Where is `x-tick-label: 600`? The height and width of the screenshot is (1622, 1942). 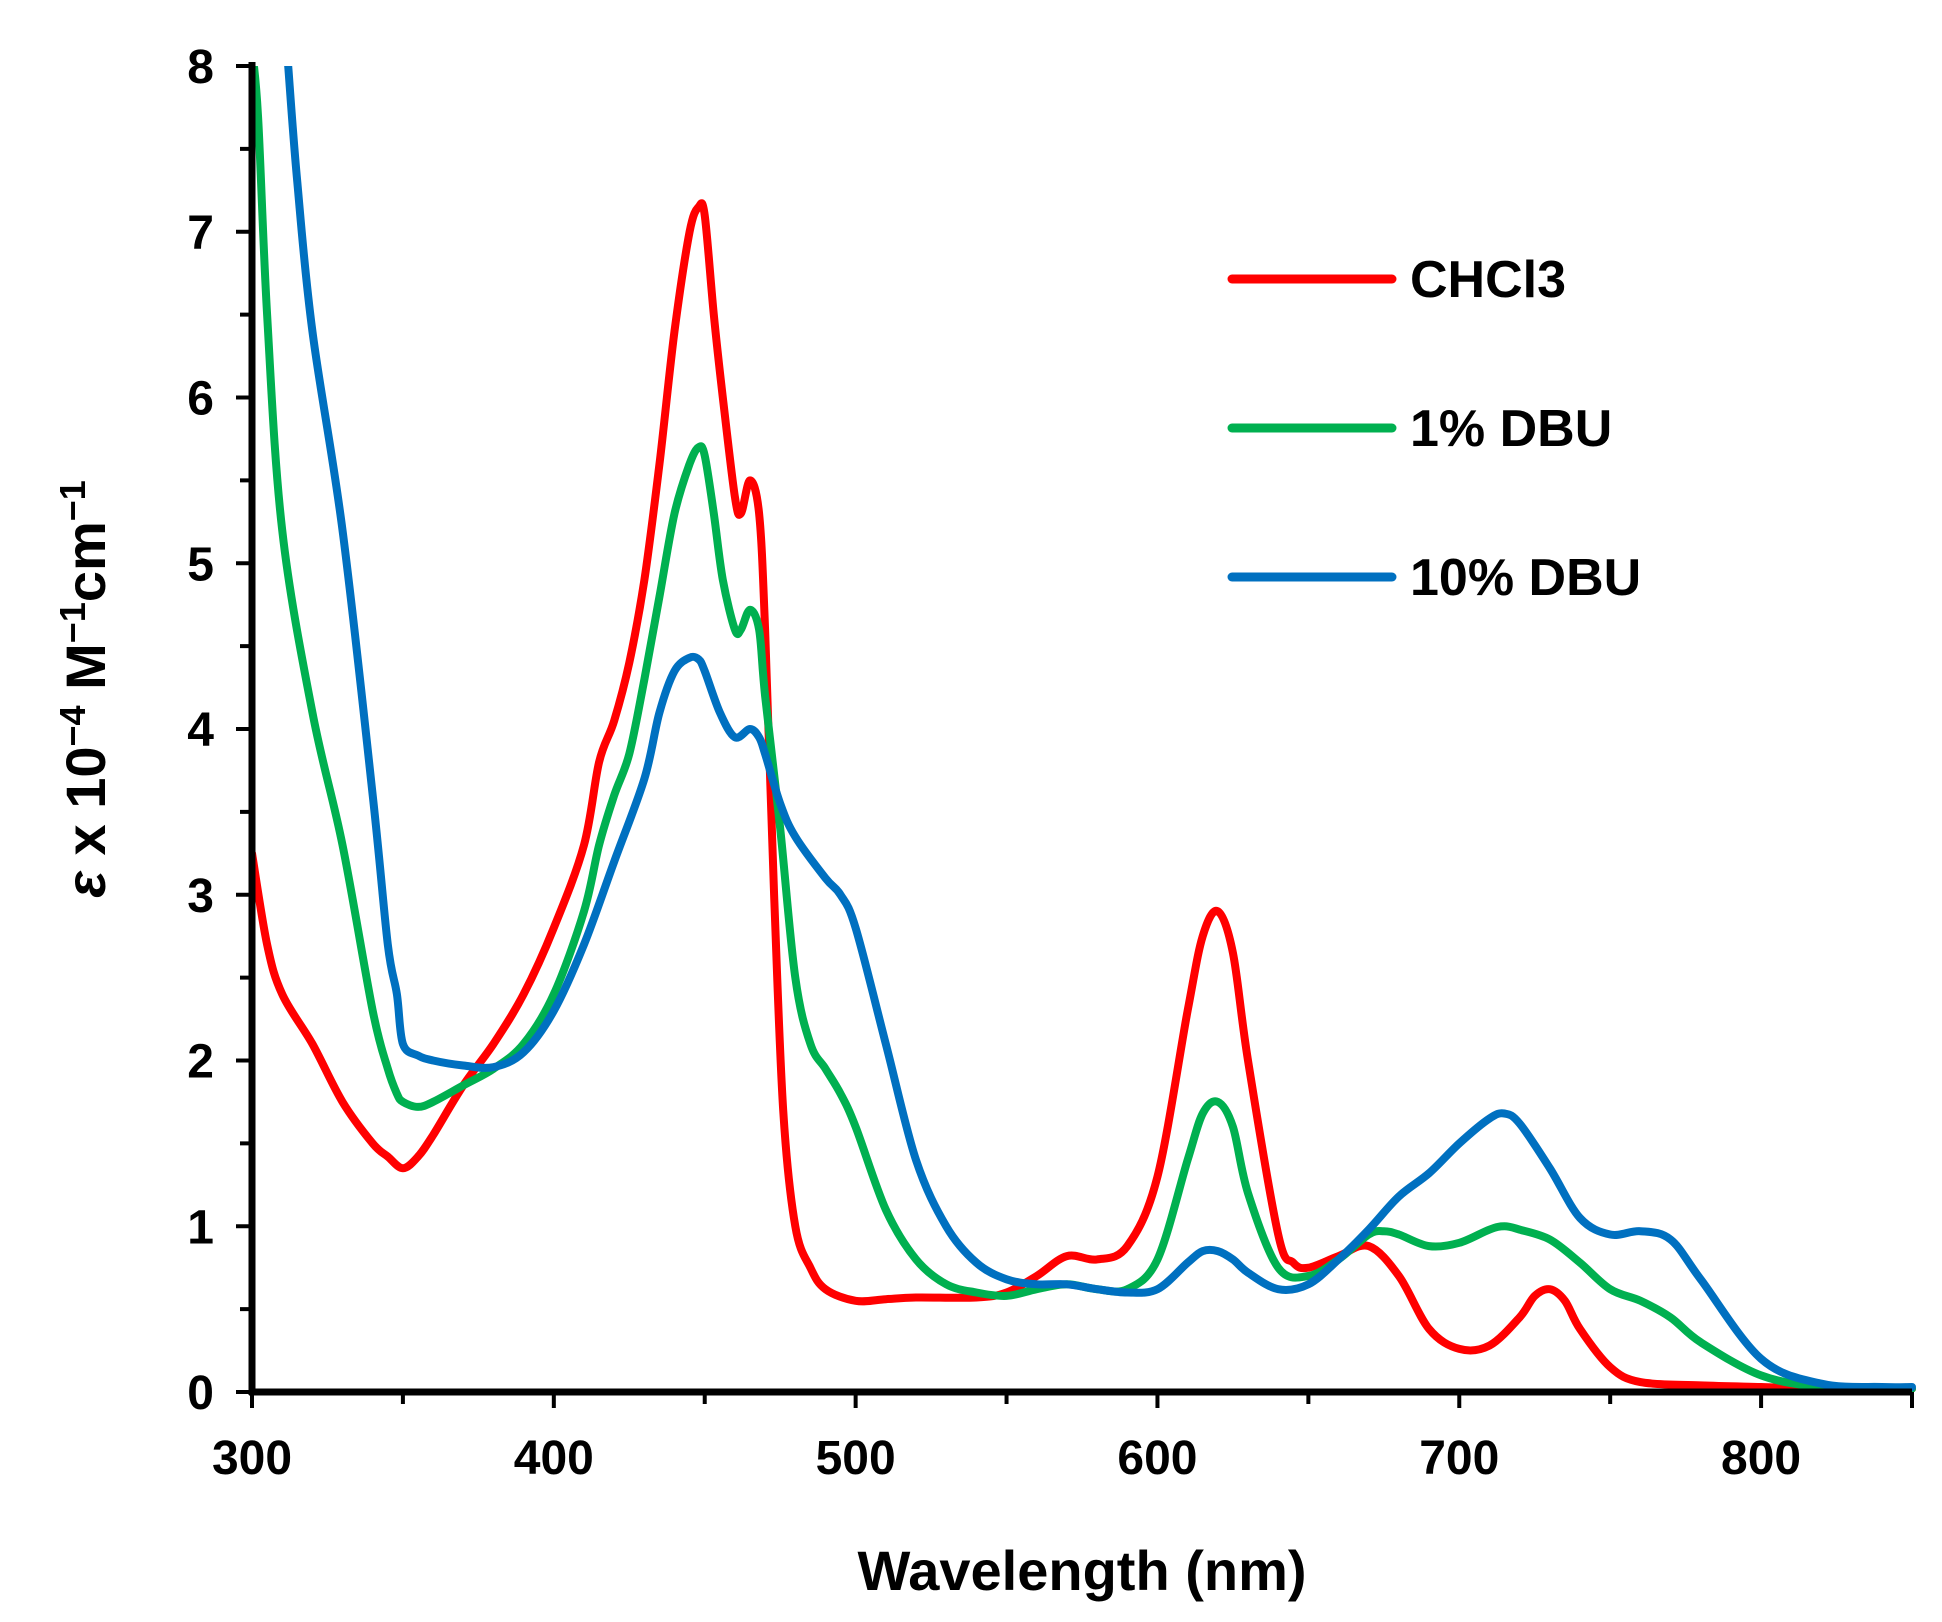
x-tick-label: 600 is located at coordinates (1157, 1458).